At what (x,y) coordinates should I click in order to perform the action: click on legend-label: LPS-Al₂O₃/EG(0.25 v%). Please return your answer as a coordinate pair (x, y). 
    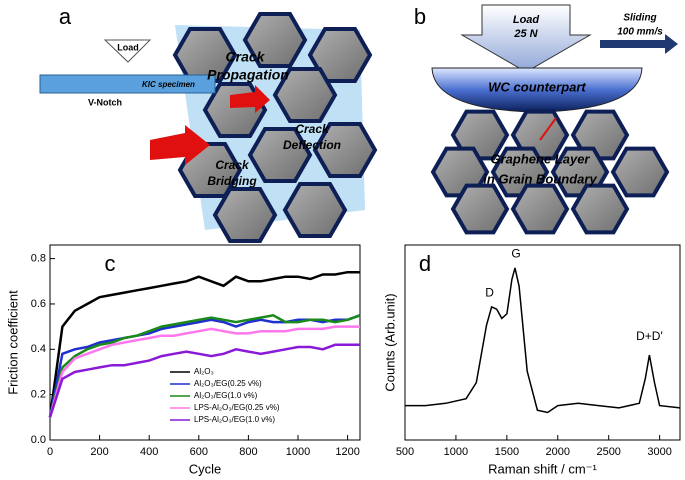
    Looking at the image, I should click on (237, 407).